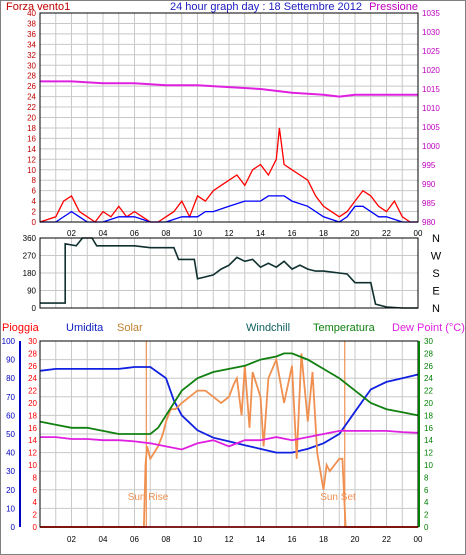 This screenshot has width=466, height=555. Describe the element at coordinates (32, 353) in the screenshot. I see `rain-tick-label: 28` at that location.